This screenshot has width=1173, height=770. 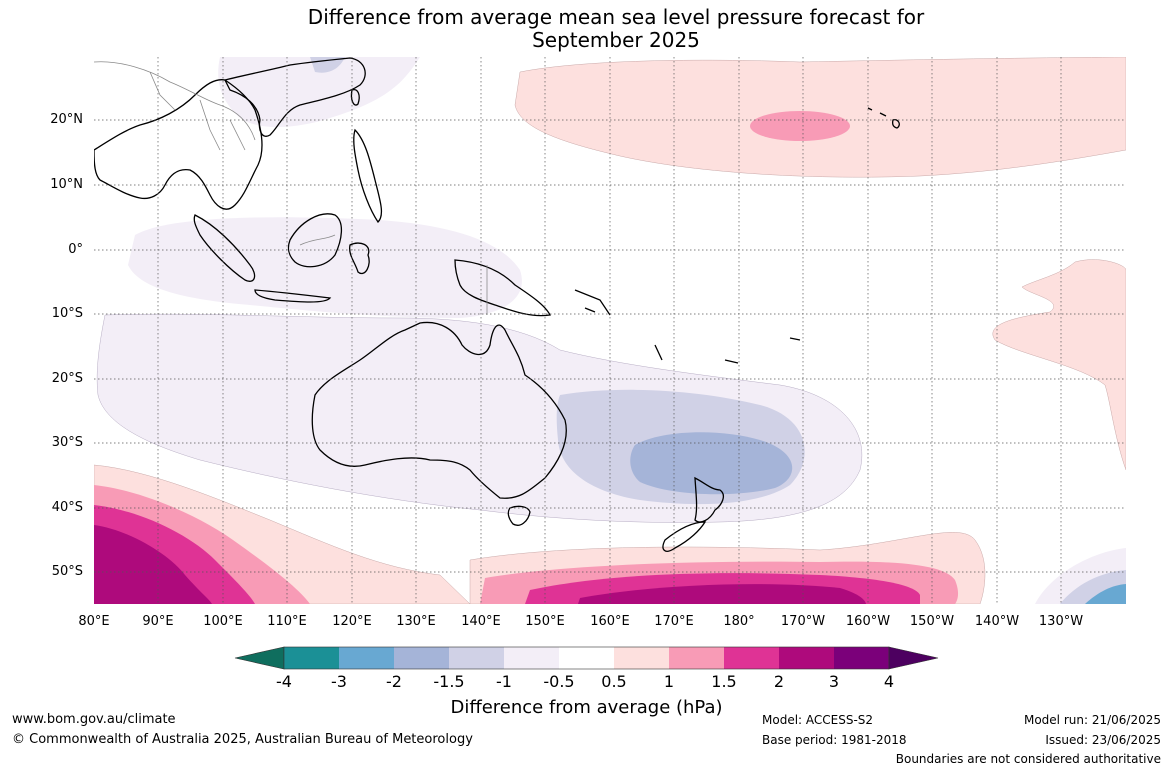 What do you see at coordinates (67, 442) in the screenshot?
I see `lat-label: 30°S` at bounding box center [67, 442].